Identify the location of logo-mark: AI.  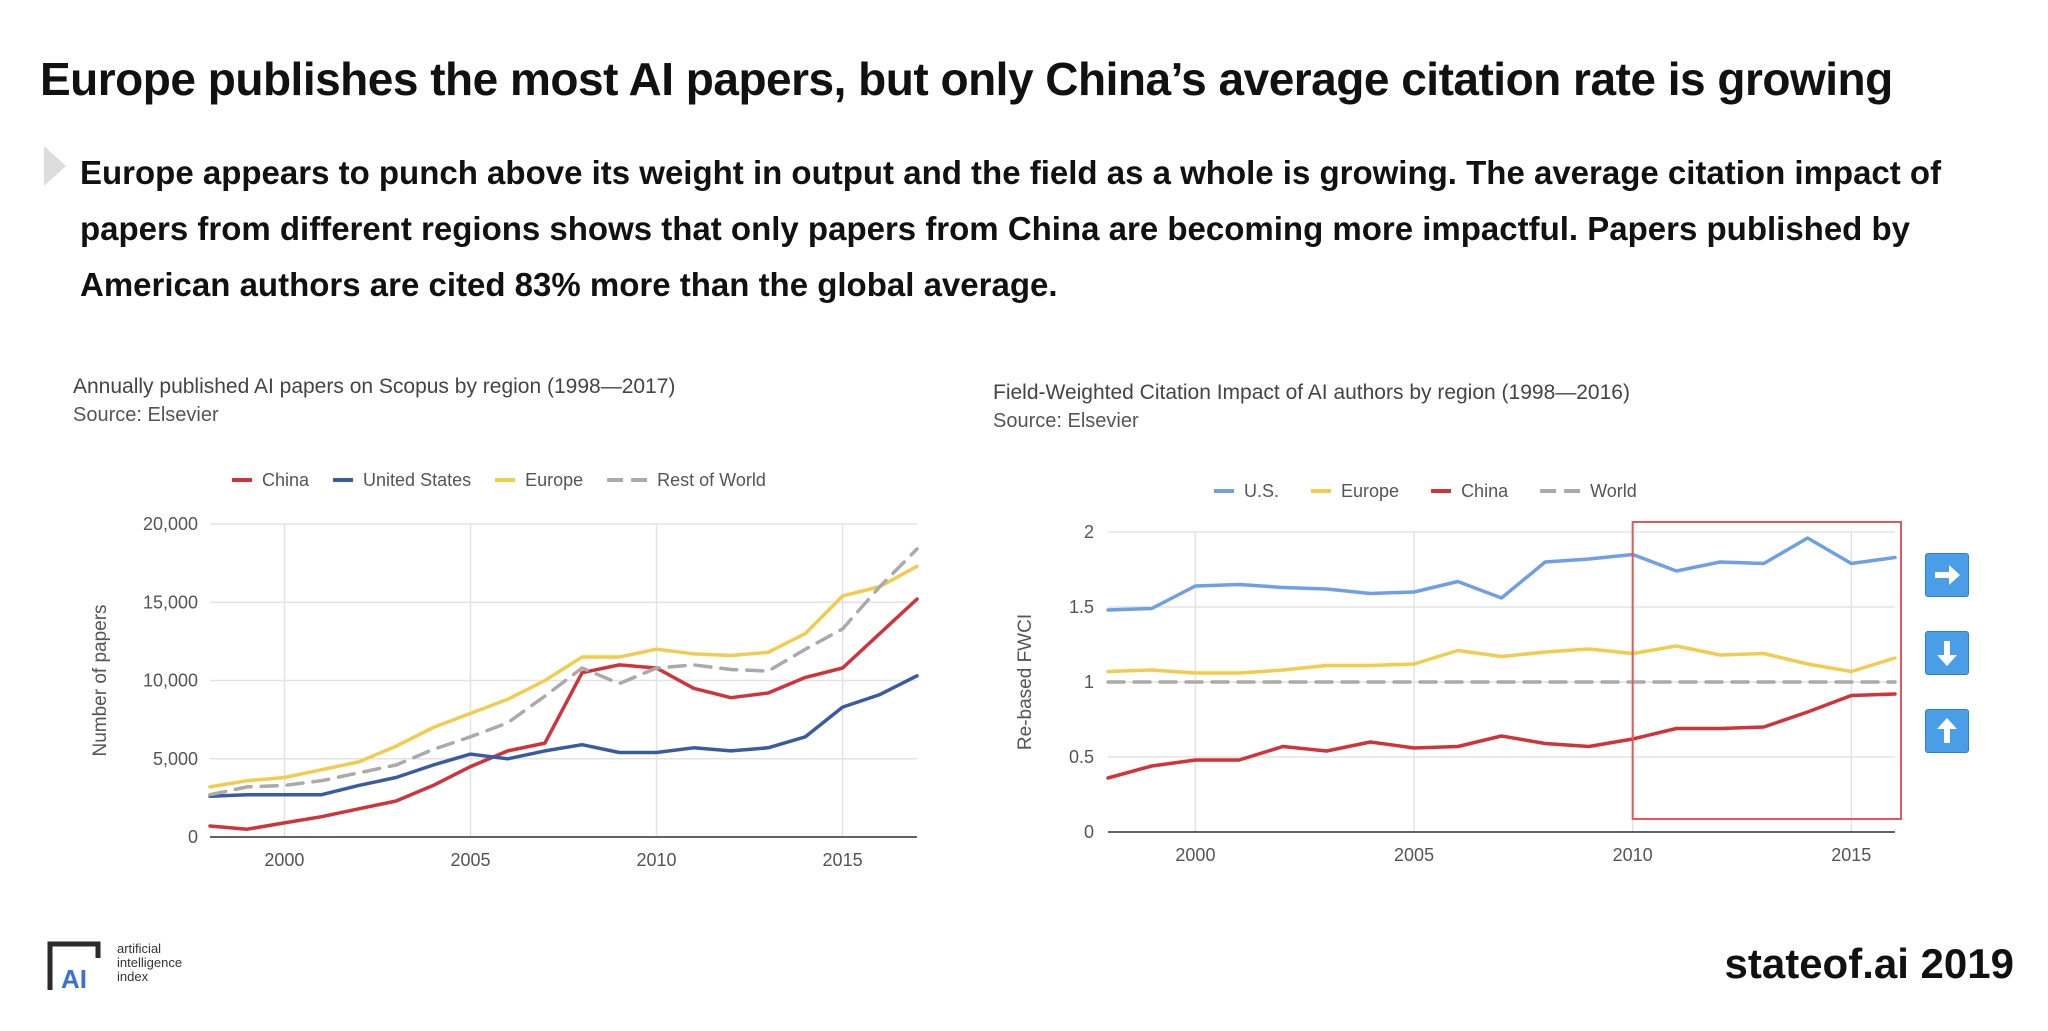
(74, 979).